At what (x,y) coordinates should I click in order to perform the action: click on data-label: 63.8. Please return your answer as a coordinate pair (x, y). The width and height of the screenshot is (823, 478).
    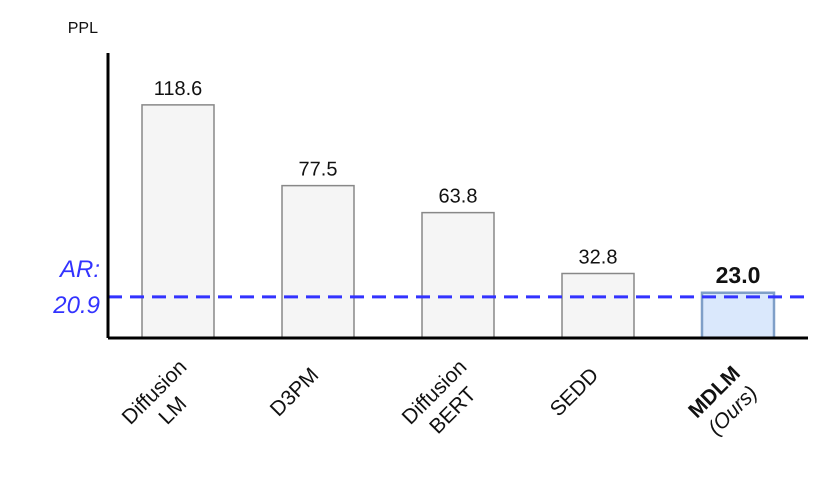
    Looking at the image, I should click on (458, 197).